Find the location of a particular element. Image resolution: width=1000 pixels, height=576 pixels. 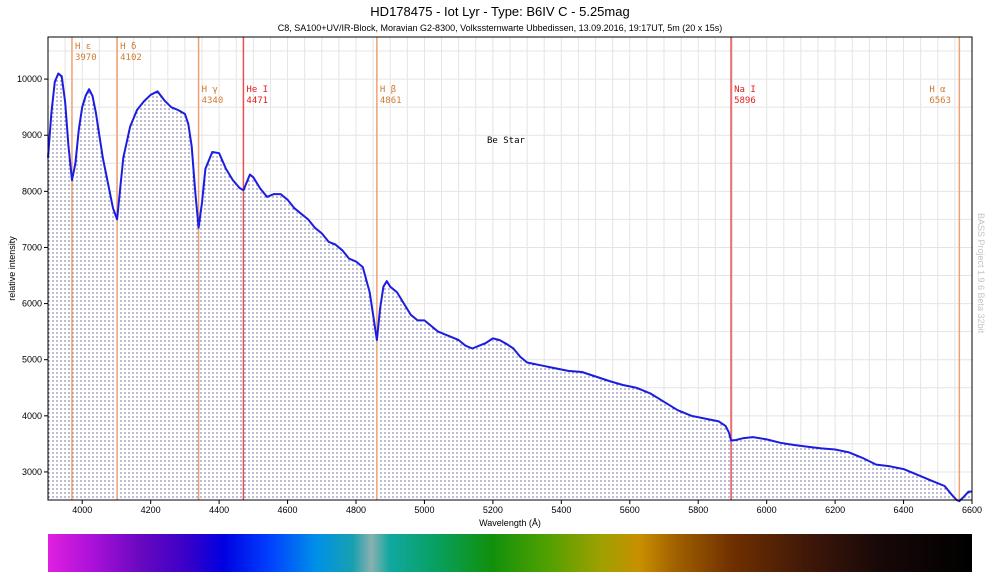

x-tick-label: 5400 is located at coordinates (561, 510).